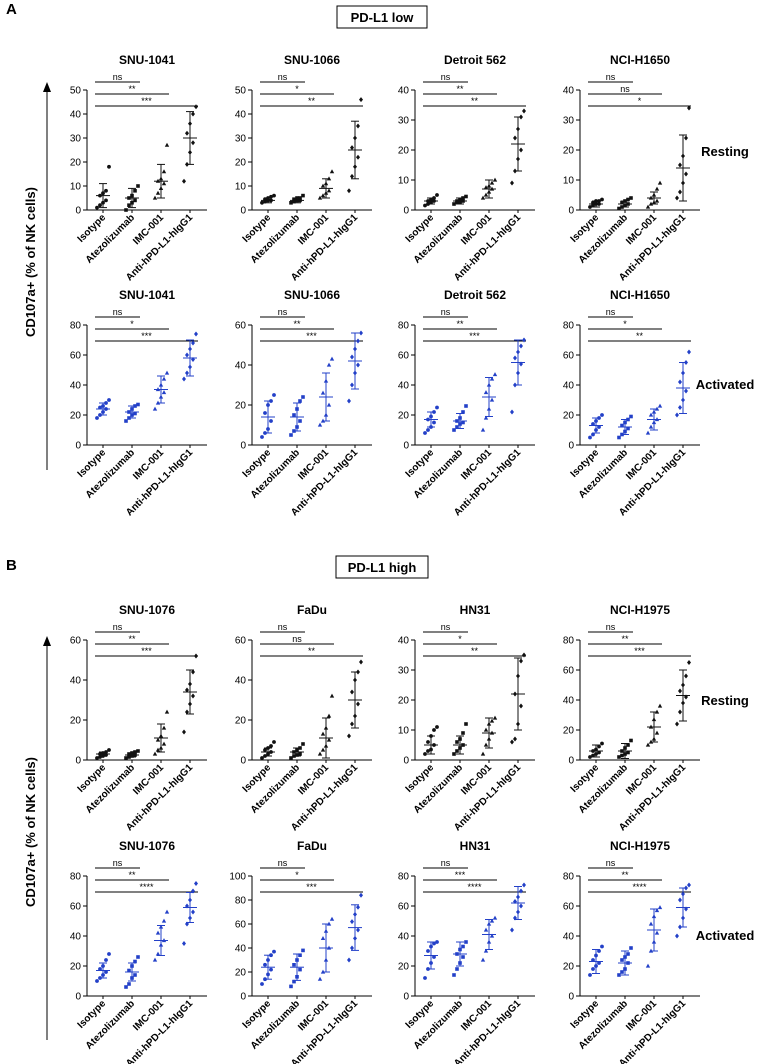  I want to click on panel-a-title: PD-L1 low, so click(383, 17).